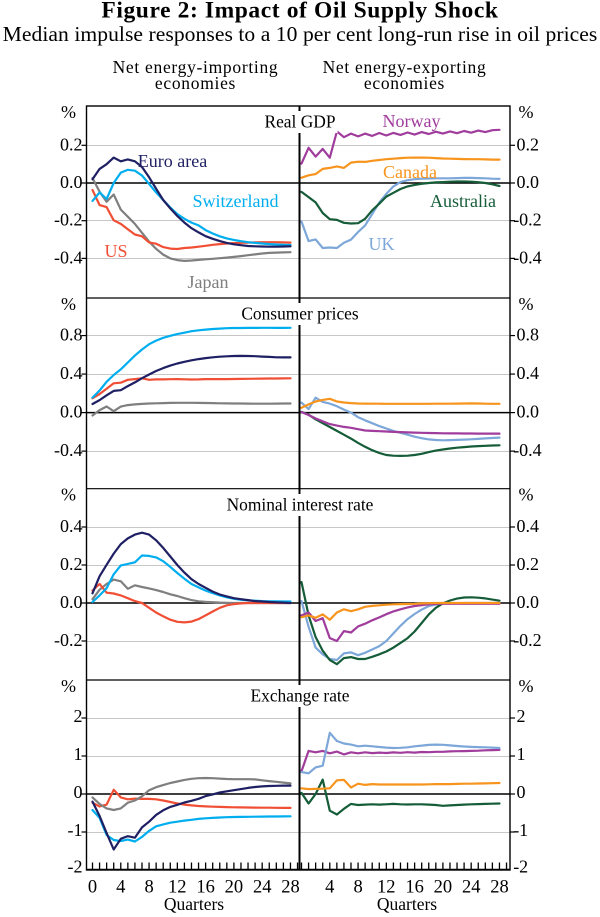  I want to click on svg-text: Real GDP, so click(299, 122).